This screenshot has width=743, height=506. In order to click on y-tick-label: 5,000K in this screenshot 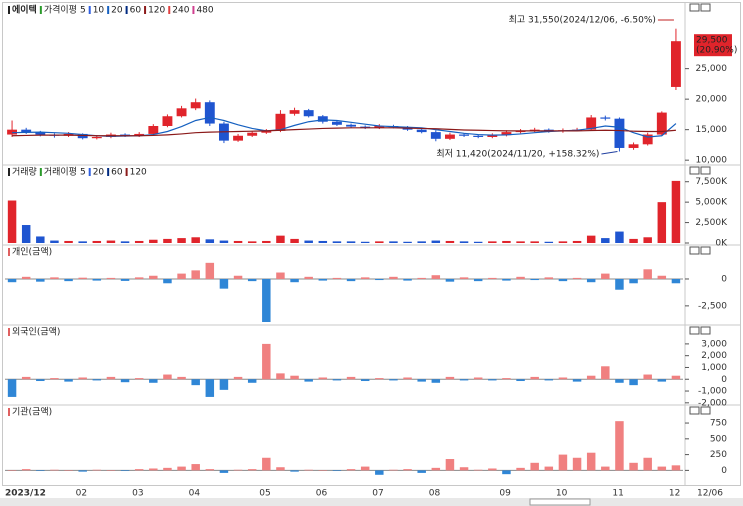, I will do `click(711, 203)`.